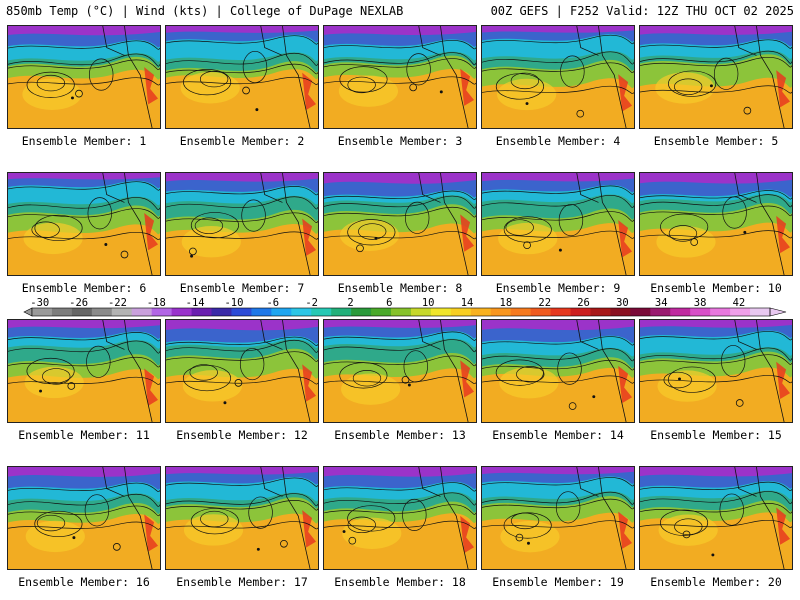 This screenshot has height=600, width=800. Describe the element at coordinates (716, 582) in the screenshot. I see `member-caption: Ensemble Member: 20` at that location.